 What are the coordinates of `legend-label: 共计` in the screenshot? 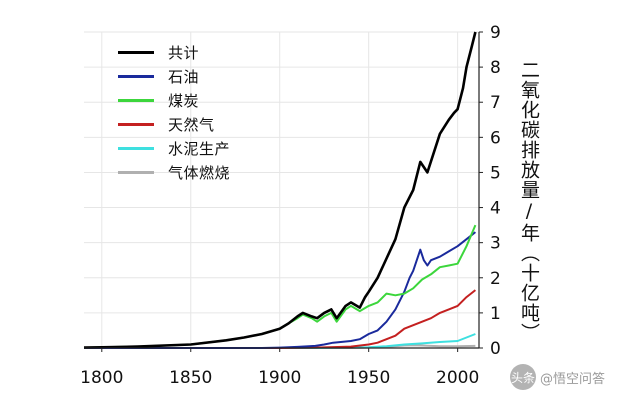 It's located at (184, 52).